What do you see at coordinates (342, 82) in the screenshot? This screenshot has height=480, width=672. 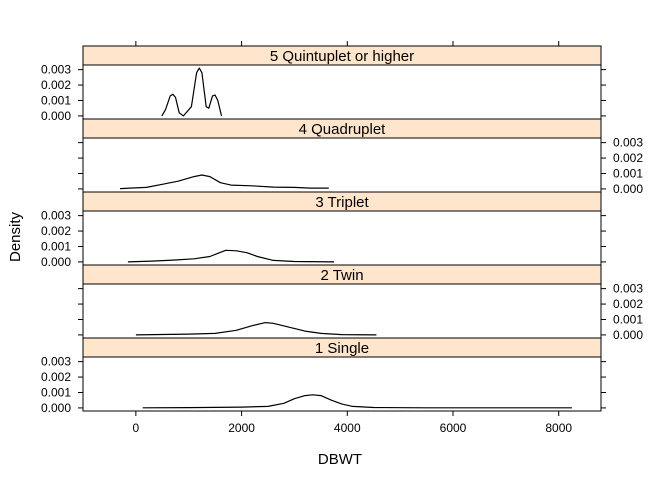 I see `panel-frame` at bounding box center [342, 82].